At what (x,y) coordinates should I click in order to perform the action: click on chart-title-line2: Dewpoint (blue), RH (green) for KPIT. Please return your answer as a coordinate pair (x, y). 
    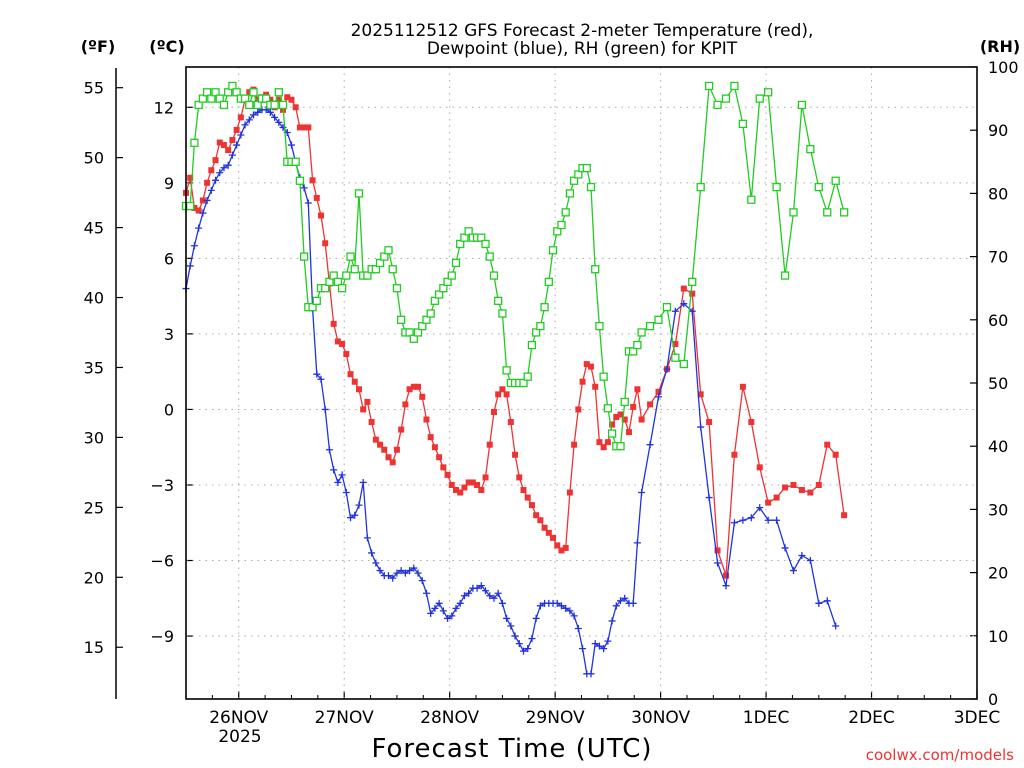
    Looking at the image, I should click on (582, 49).